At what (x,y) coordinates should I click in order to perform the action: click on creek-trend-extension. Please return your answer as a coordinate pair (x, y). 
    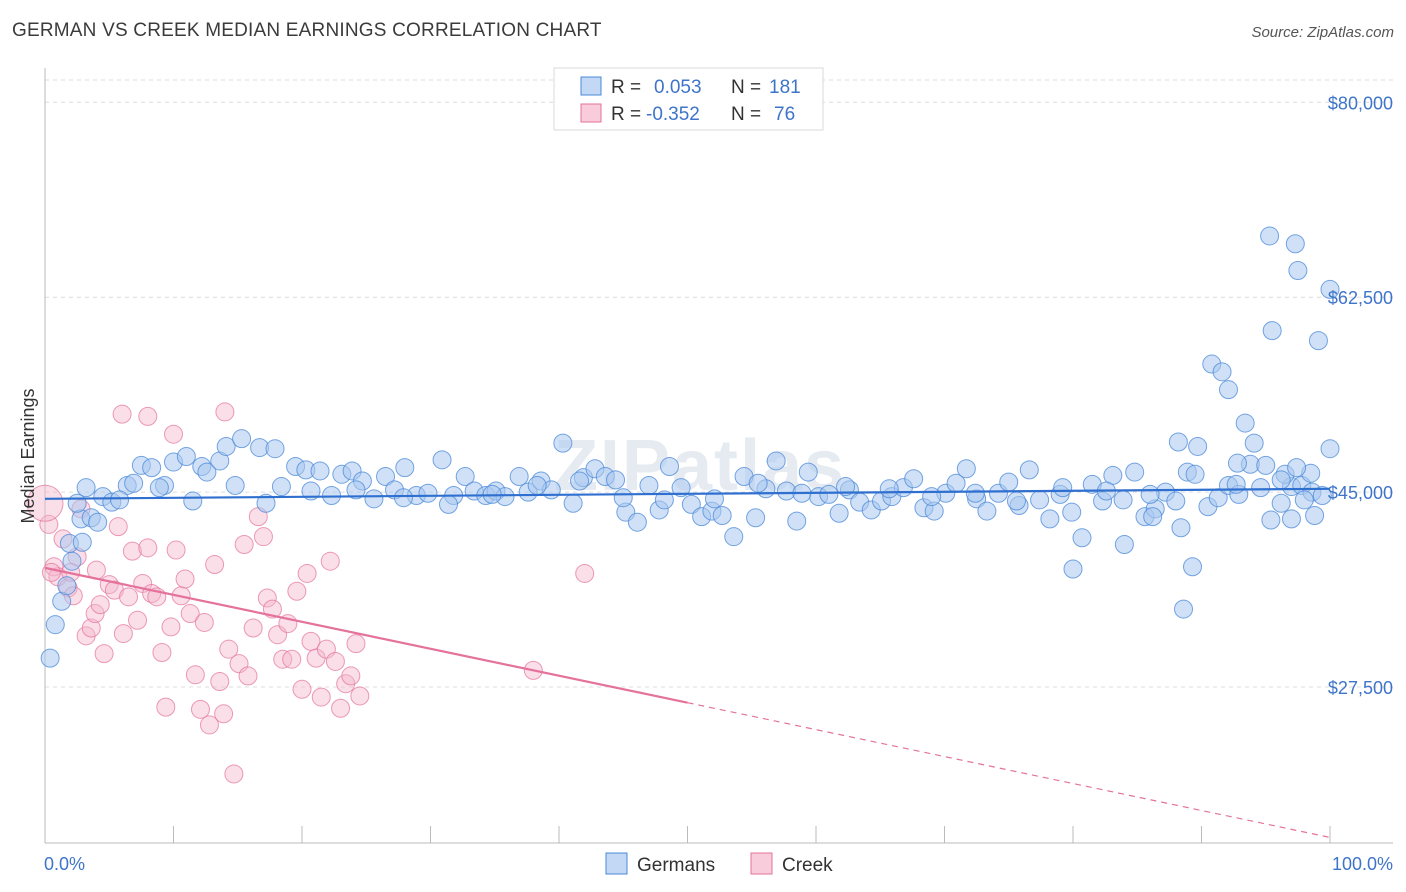
    Looking at the image, I should click on (1009, 770).